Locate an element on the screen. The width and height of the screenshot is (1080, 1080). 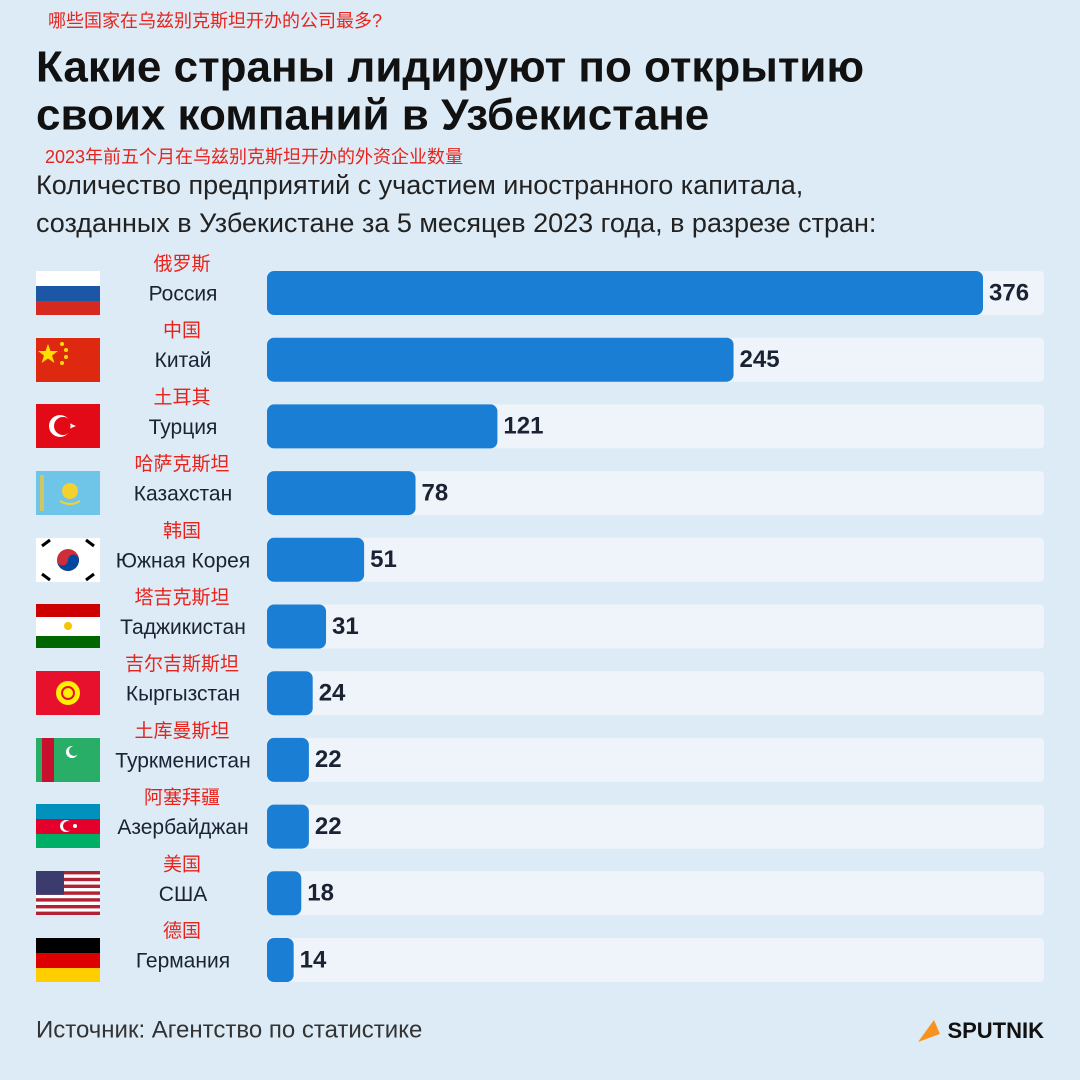
category-note: 德国 is located at coordinates (182, 931).